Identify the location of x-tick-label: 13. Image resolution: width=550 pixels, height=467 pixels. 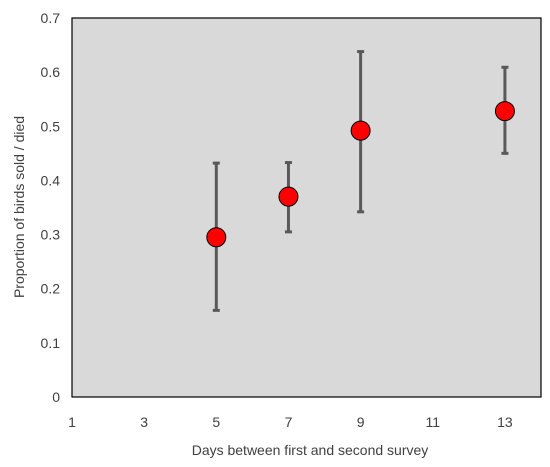
(505, 422).